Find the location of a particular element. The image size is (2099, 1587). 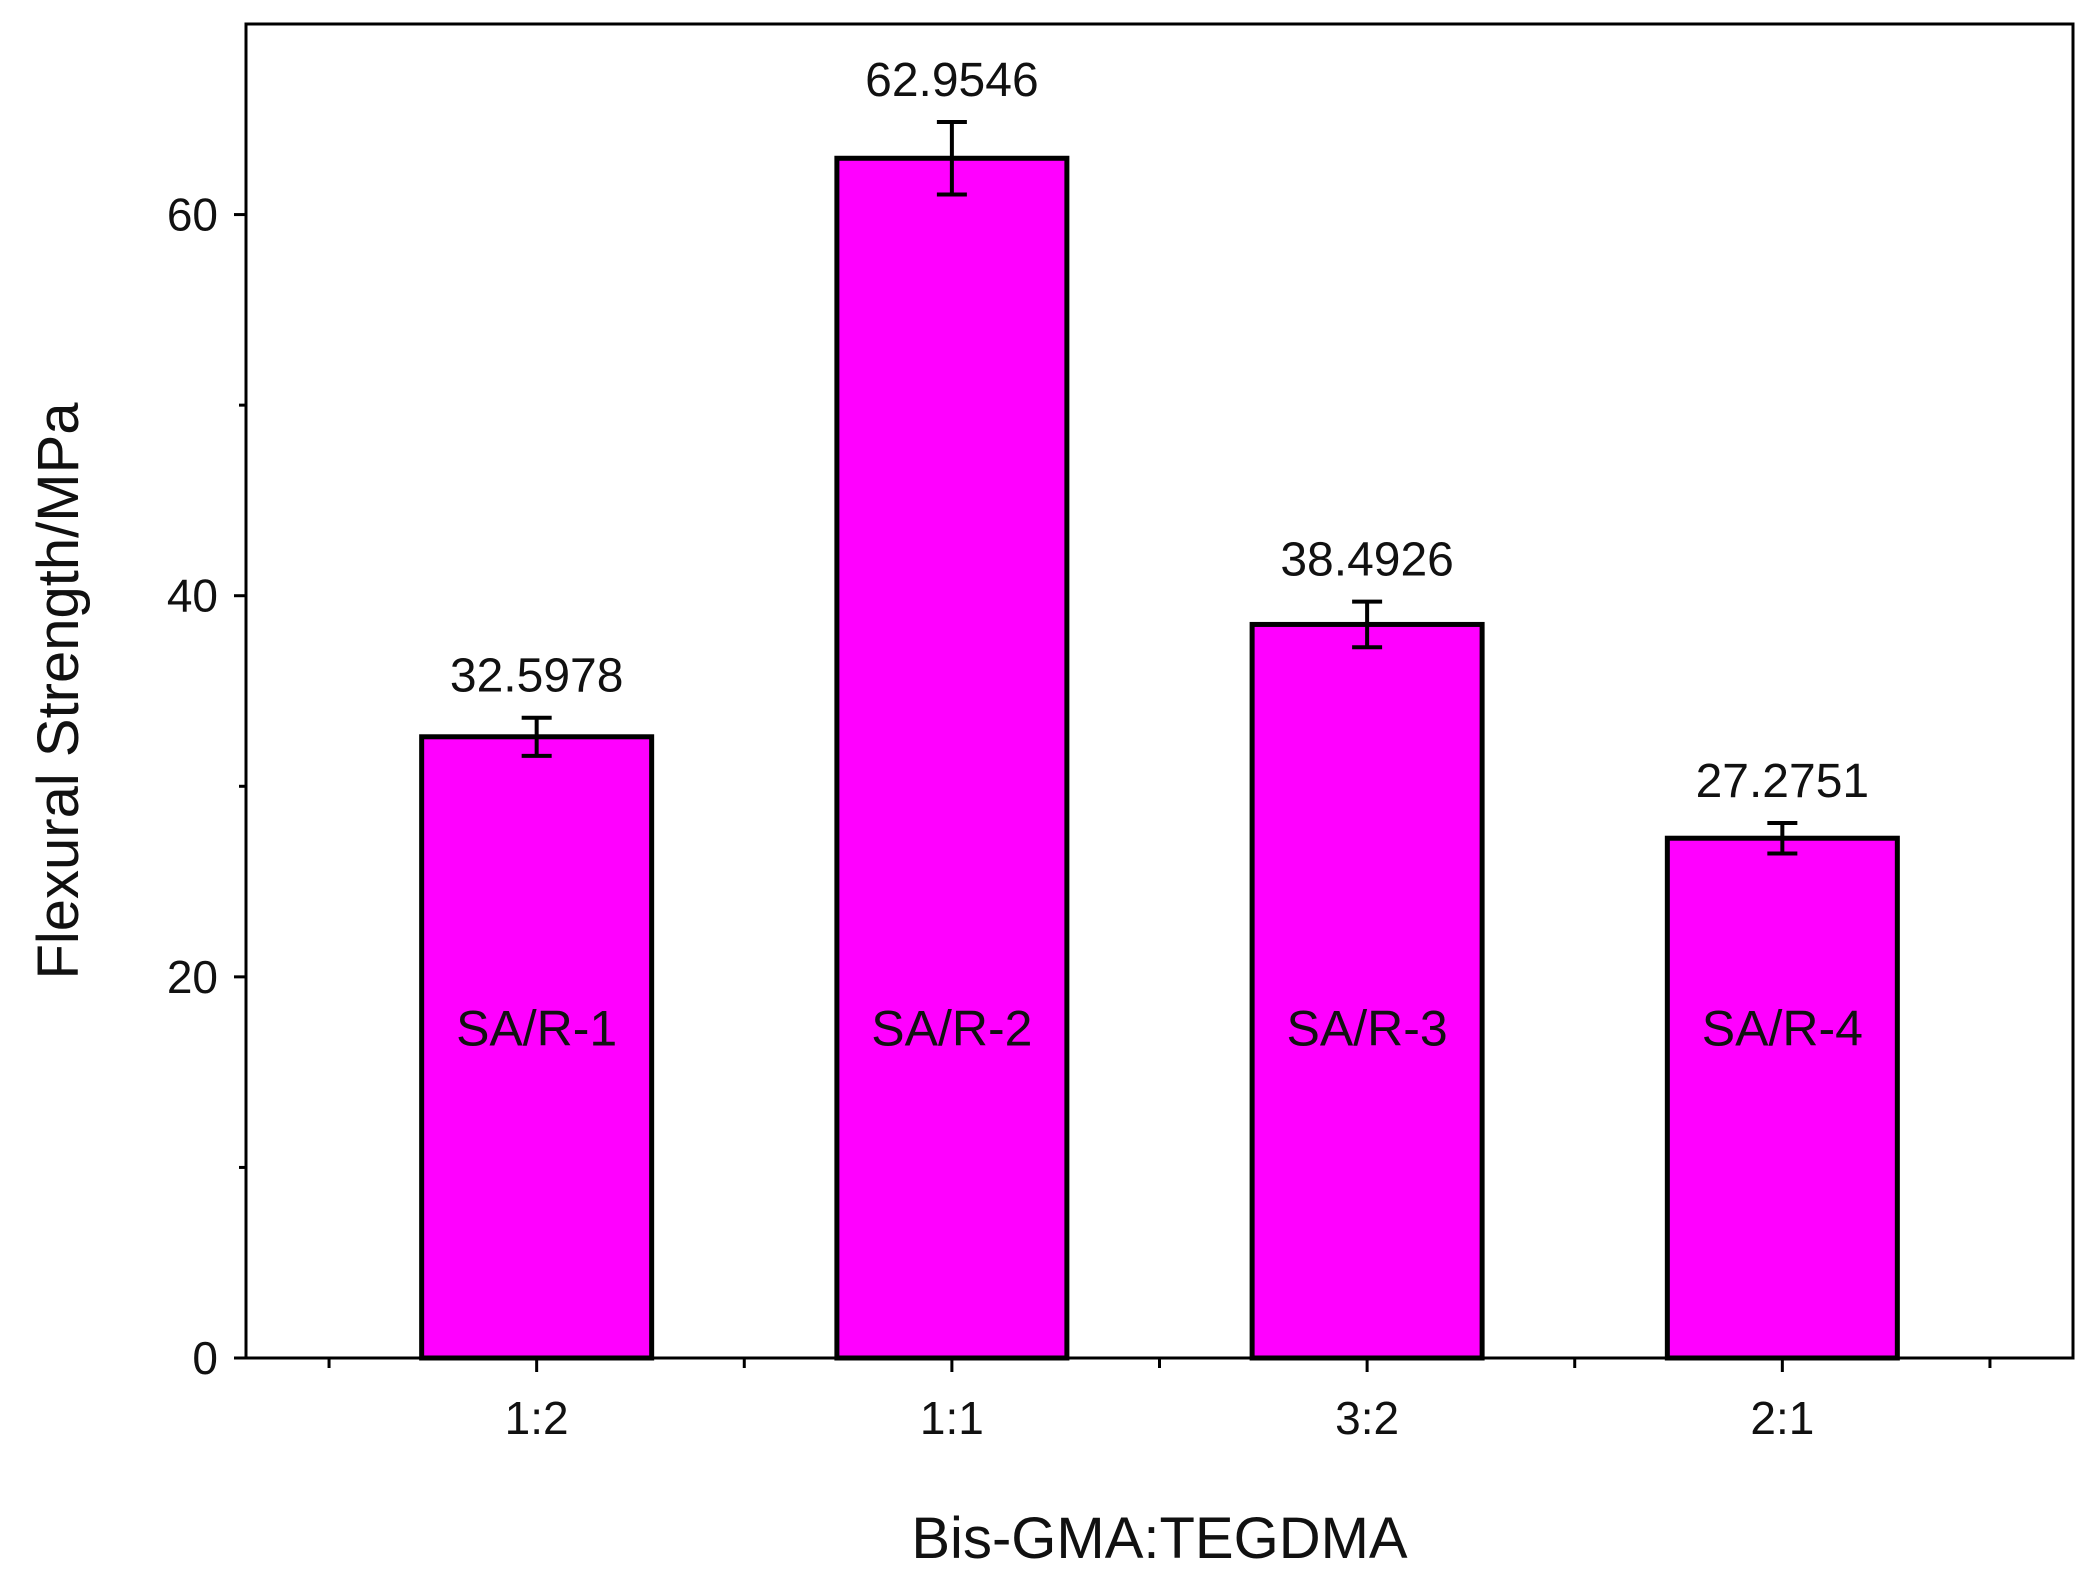

bar-inner-label-2: SA/R-2 is located at coordinates (951, 1028).